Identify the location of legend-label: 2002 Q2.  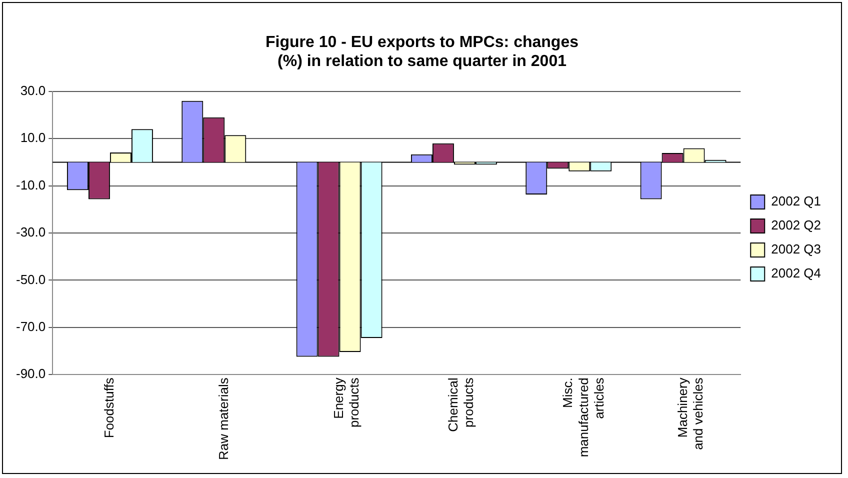
(796, 225).